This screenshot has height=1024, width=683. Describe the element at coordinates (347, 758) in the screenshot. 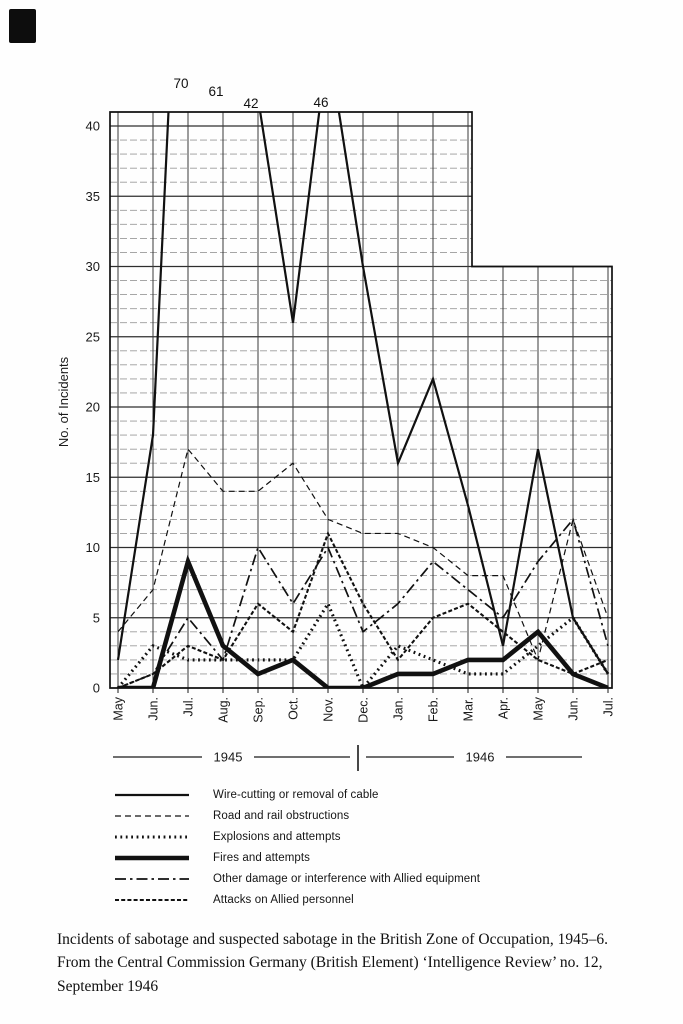

I see `x-axis-year-brackets: 1945 1946` at that location.